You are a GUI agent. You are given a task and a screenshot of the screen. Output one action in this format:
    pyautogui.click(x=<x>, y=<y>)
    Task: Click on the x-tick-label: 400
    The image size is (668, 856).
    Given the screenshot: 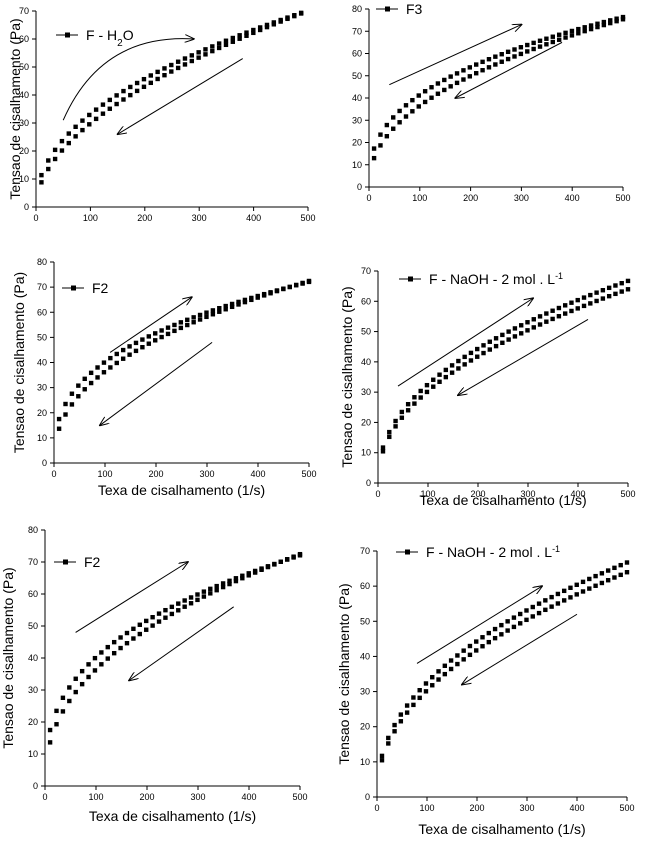 What is the action you would take?
    pyautogui.click(x=576, y=808)
    